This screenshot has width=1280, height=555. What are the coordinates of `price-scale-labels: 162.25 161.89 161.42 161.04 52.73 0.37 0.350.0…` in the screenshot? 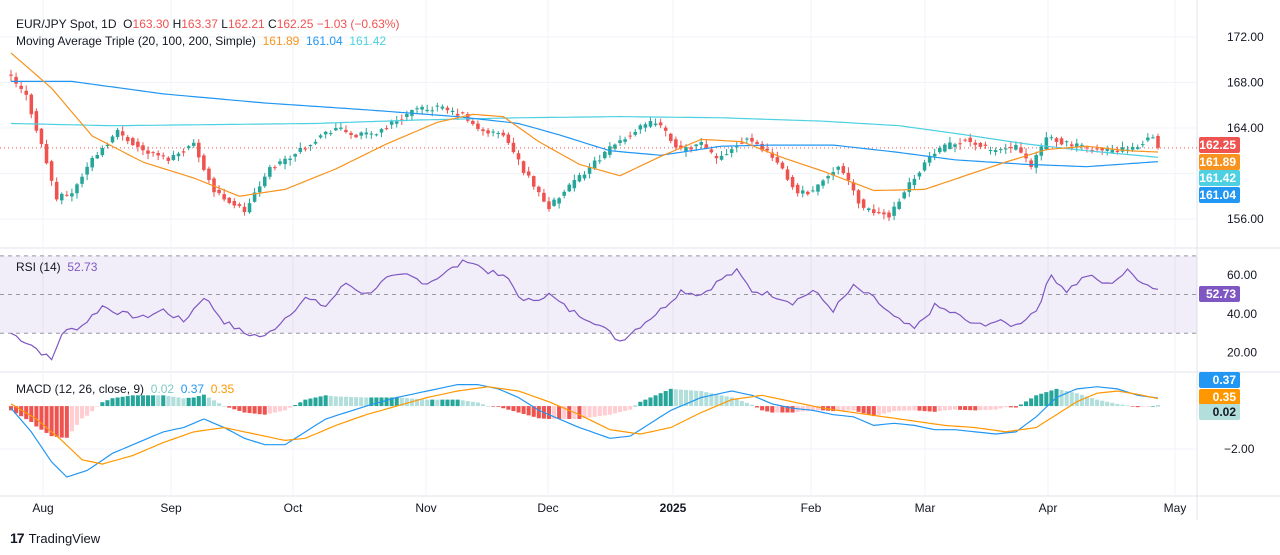 It's located at (1219, 278).